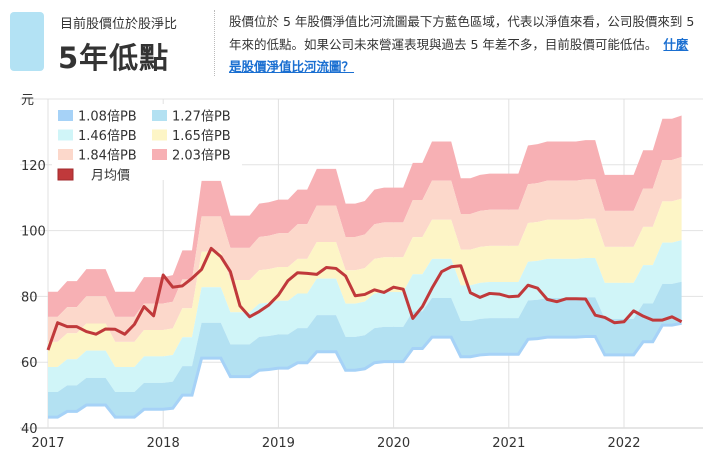  Describe the element at coordinates (201, 136) in the screenshot. I see `legend-label: 1.65倍PB` at that location.